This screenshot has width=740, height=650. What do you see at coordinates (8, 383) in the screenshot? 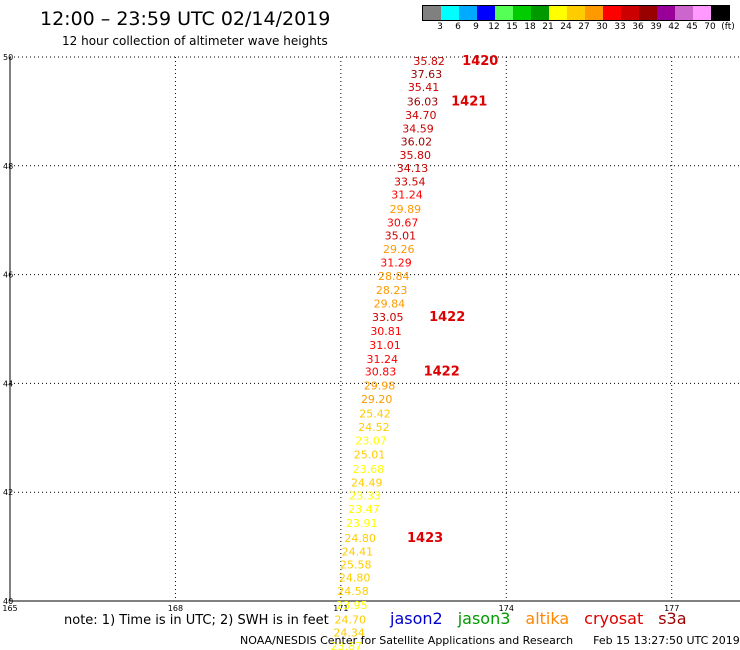
I see `y-tick-label: 44` at bounding box center [8, 383].